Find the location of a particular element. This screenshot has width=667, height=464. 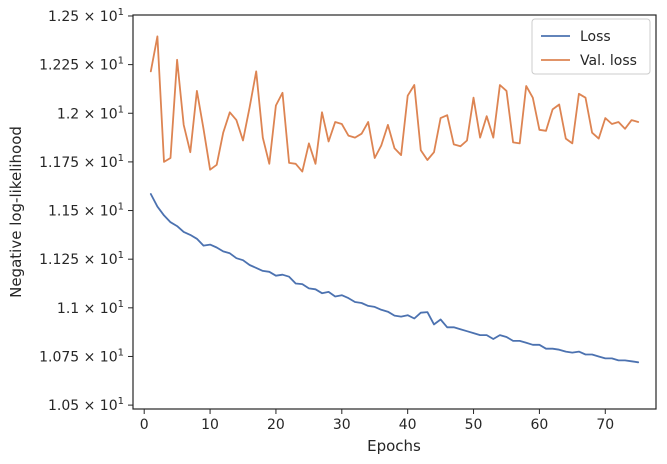

x-tick-label: 50 is located at coordinates (474, 425).